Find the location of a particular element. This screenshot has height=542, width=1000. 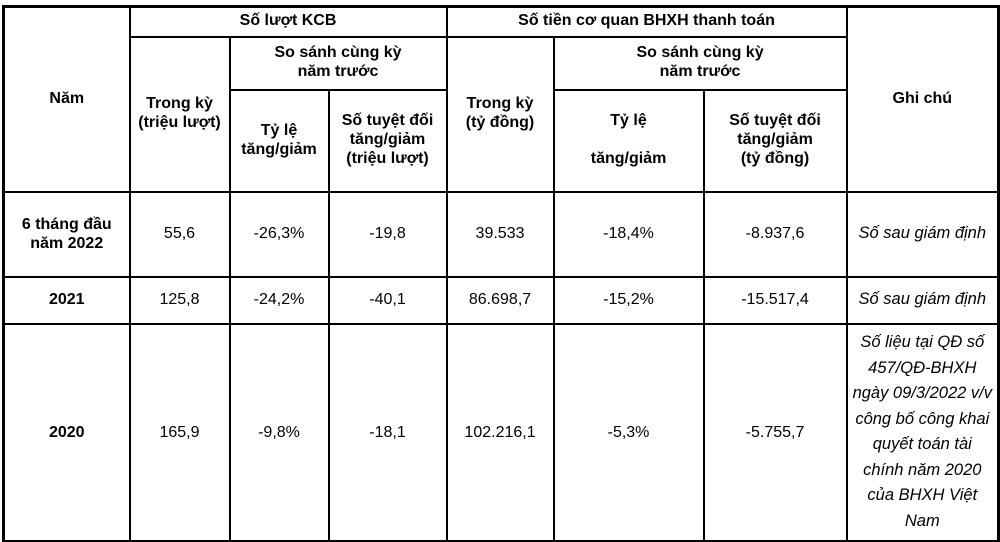

header-trong-ky-trieu-luot: Trong kỳ (triệu lượt) is located at coordinates (179, 114).